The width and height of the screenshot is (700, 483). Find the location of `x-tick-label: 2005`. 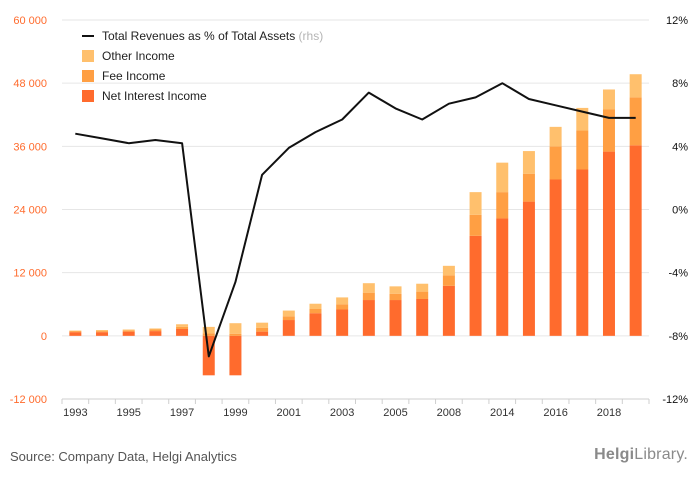

x-tick-label: 2005 is located at coordinates (395, 413).